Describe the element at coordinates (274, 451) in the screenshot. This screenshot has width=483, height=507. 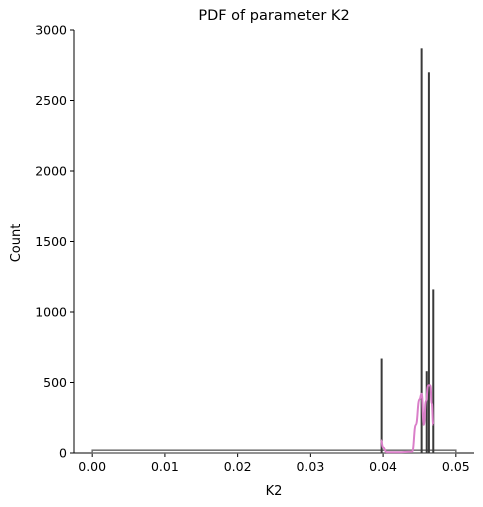
I see `histogram-baseline-band` at that location.